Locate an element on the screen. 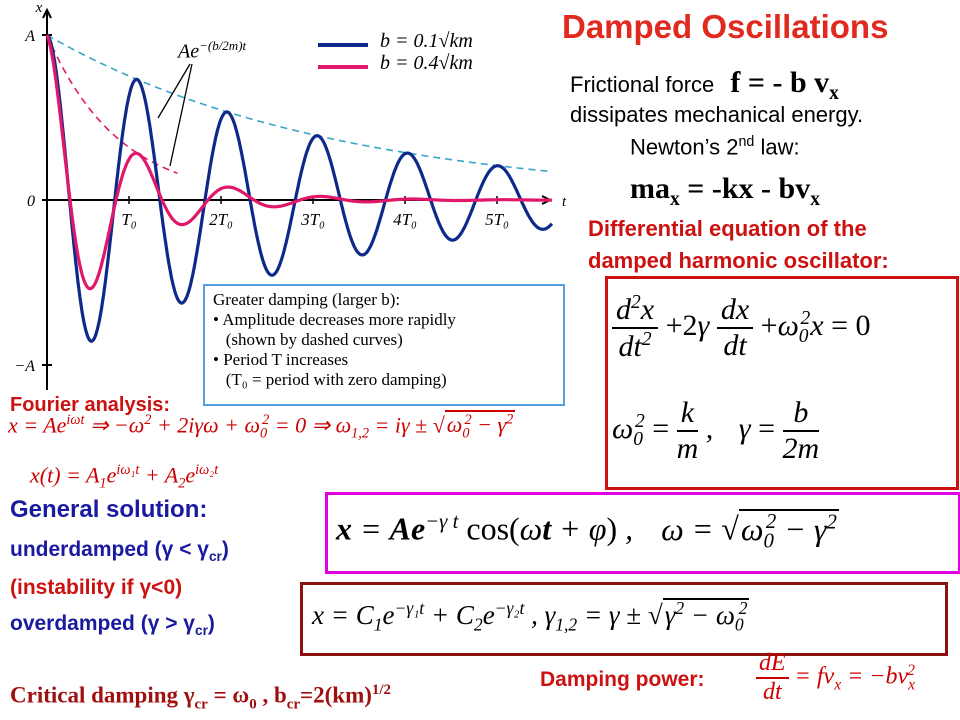 The image size is (960, 720). x-tick-label: 2T₀ is located at coordinates (221, 219).